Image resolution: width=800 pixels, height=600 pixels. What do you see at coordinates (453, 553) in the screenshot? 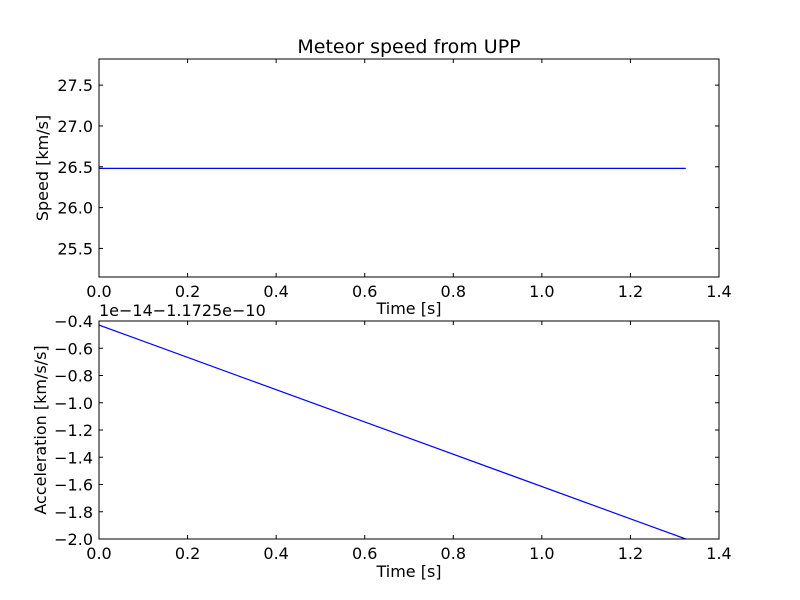
I see `acceleration-x-tick-label: 0.8` at bounding box center [453, 553].